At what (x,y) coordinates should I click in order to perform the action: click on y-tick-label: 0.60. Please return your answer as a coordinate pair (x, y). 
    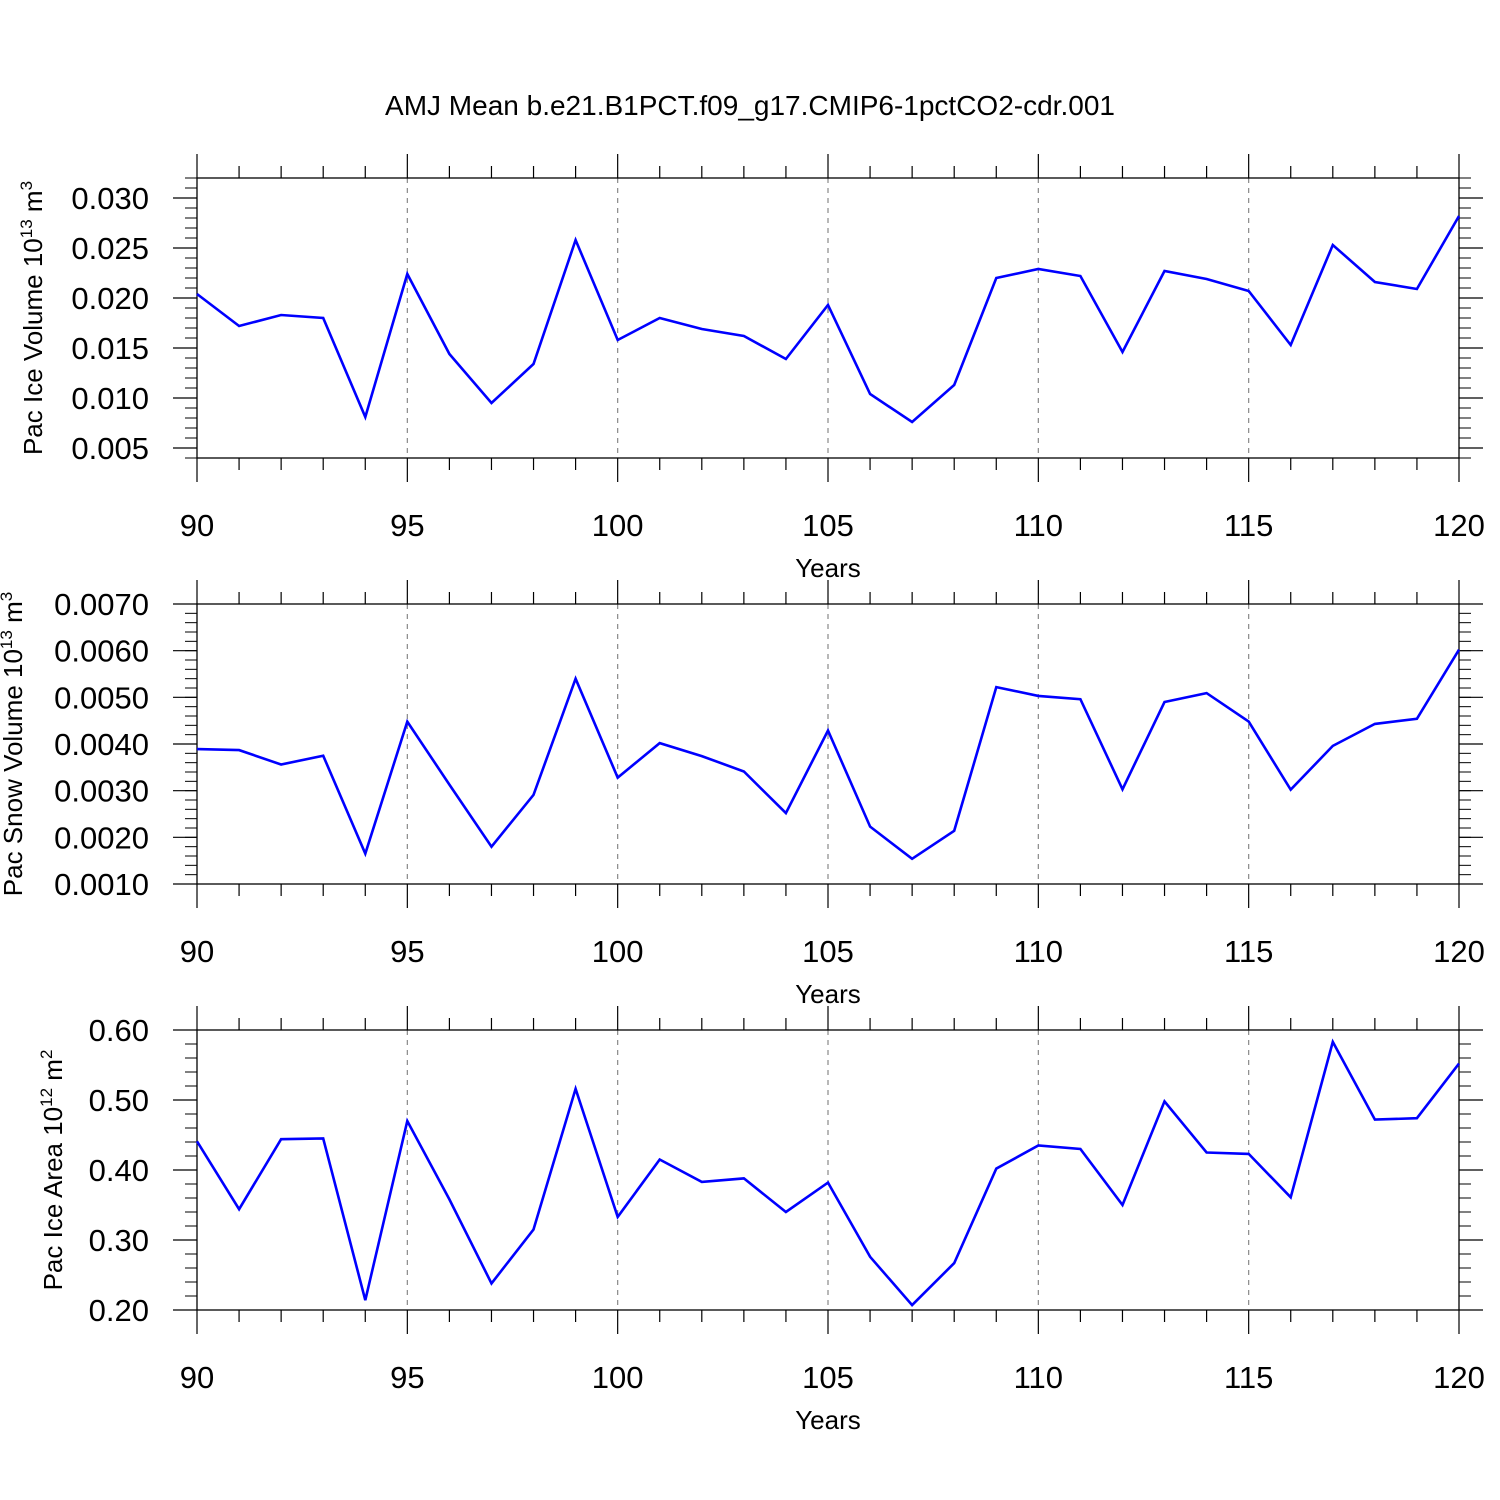
    Looking at the image, I should click on (119, 1030).